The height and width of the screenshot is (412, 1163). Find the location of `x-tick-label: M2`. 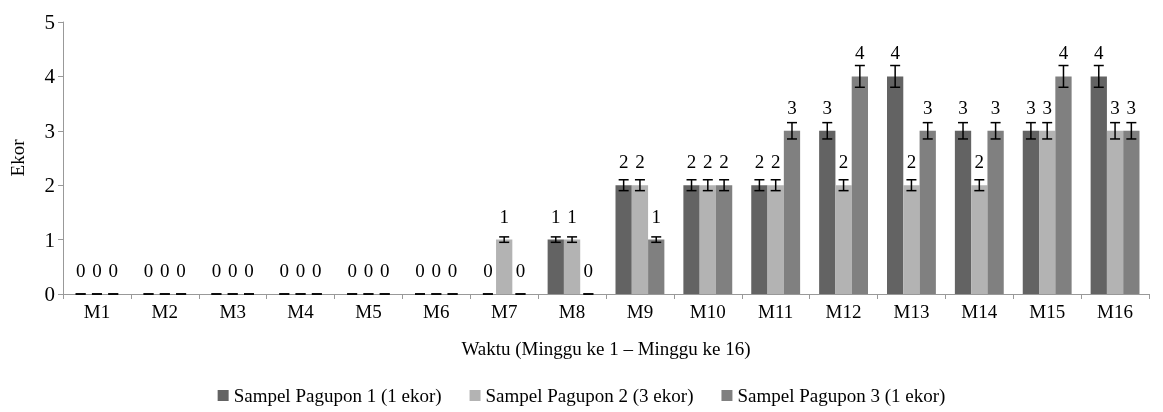

x-tick-label: M2 is located at coordinates (165, 311).